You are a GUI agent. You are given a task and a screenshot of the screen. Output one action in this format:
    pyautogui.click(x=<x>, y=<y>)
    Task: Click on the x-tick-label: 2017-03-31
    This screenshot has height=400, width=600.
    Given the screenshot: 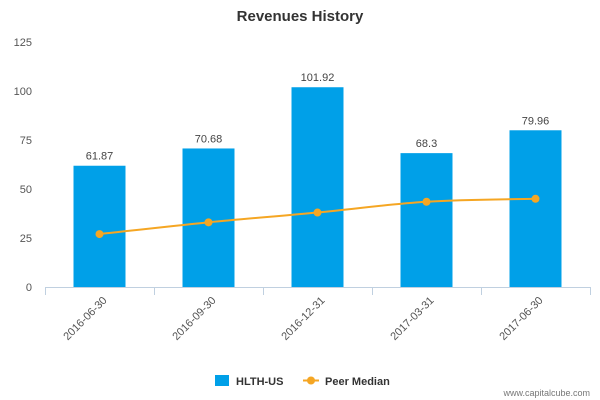 What is the action you would take?
    pyautogui.click(x=412, y=319)
    